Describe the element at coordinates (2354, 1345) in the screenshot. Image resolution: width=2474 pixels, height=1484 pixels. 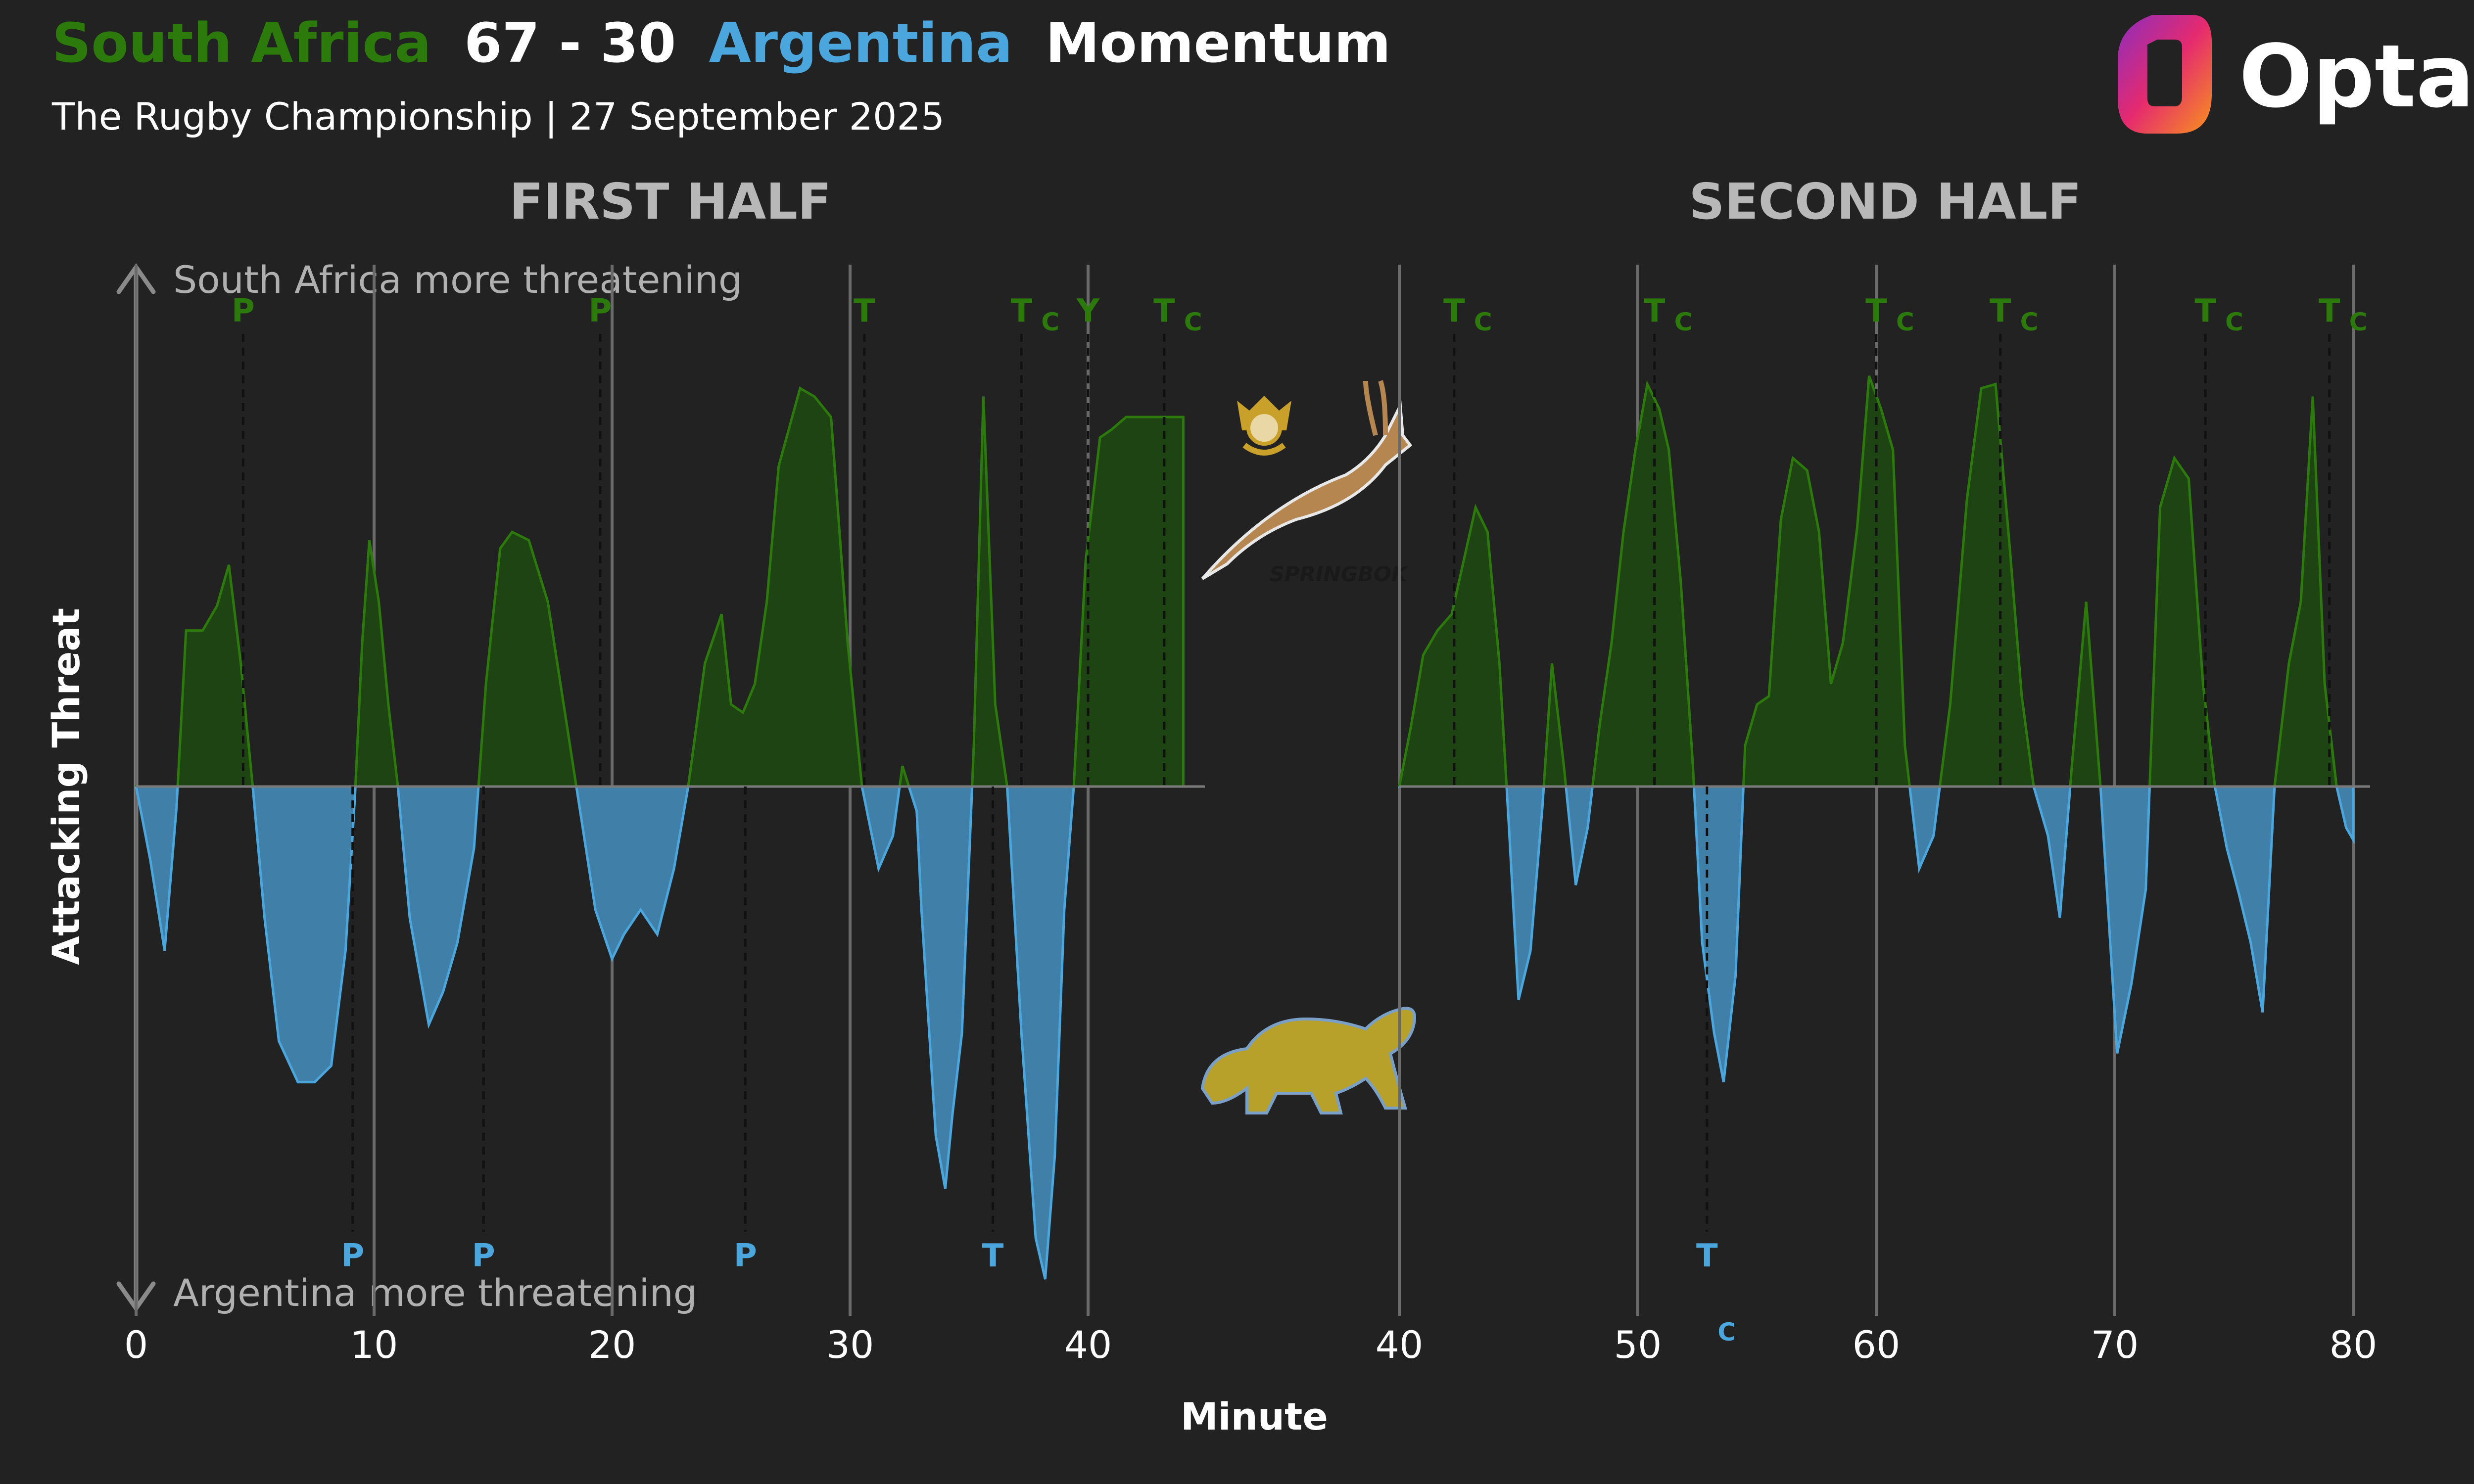
I see `x-tick-label: 80` at that location.